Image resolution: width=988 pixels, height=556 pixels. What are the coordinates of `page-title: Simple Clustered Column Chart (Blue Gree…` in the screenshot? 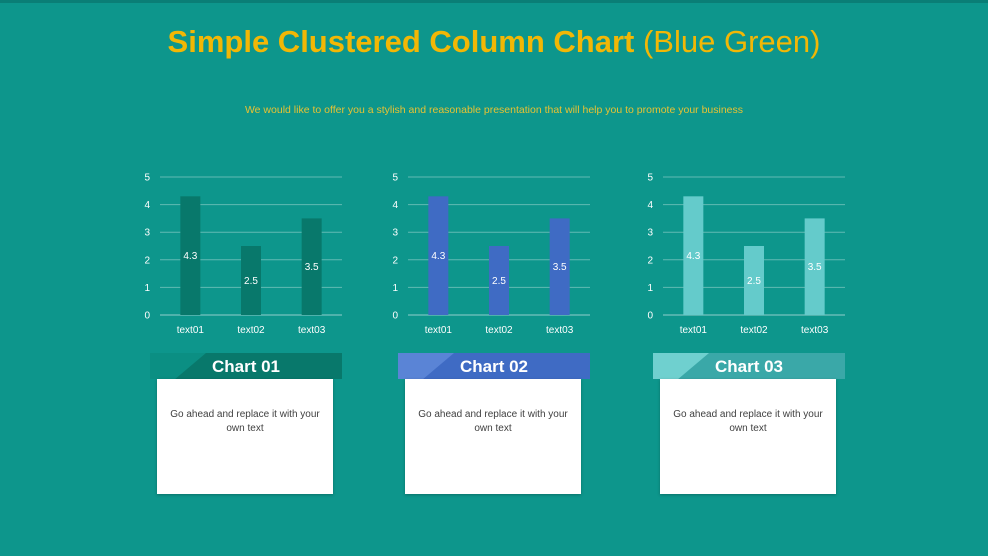 It's located at (494, 42).